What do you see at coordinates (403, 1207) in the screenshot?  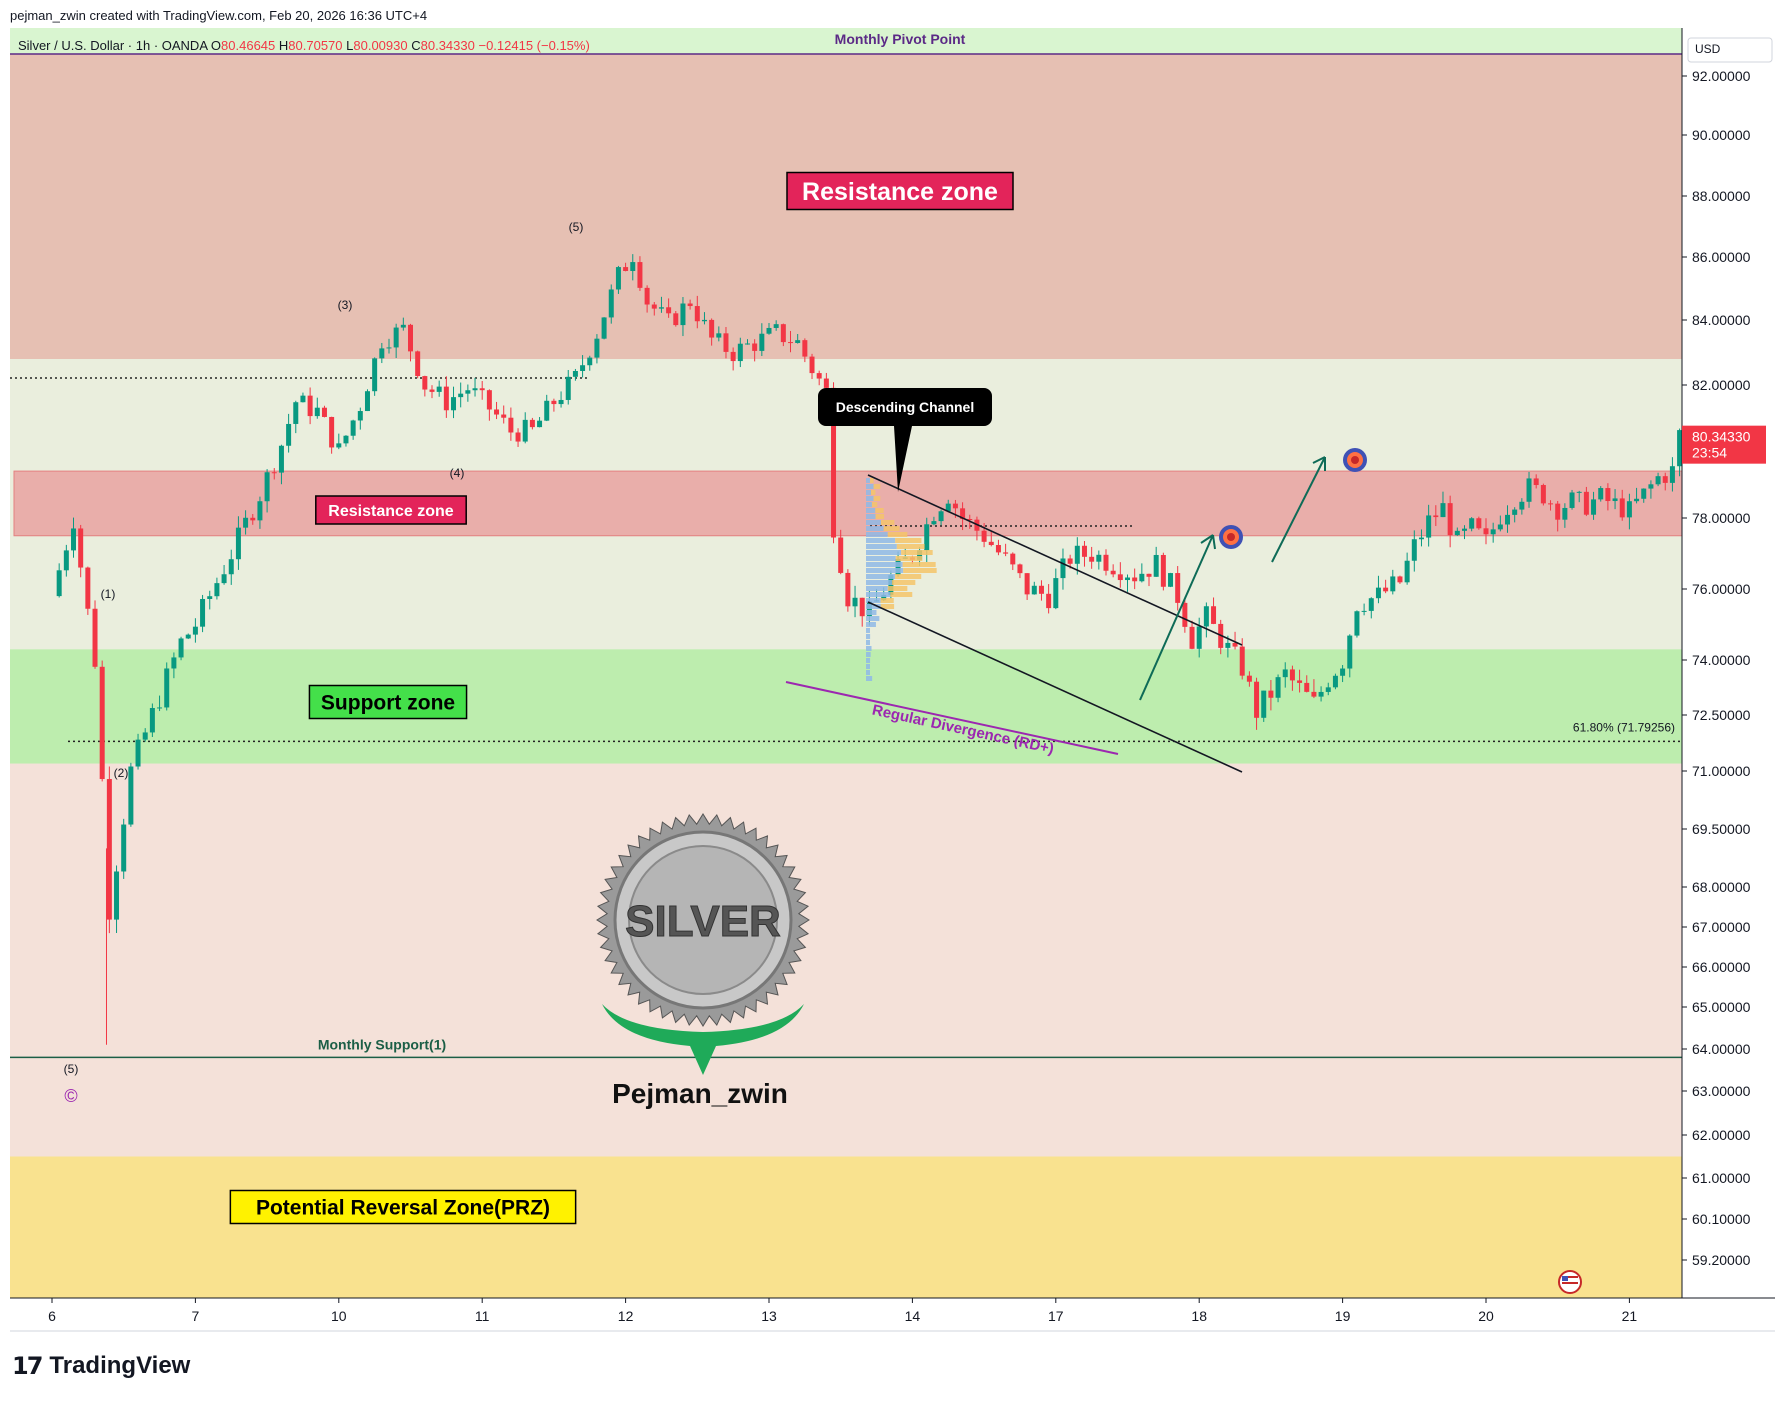 I see `prz-label-box` at bounding box center [403, 1207].